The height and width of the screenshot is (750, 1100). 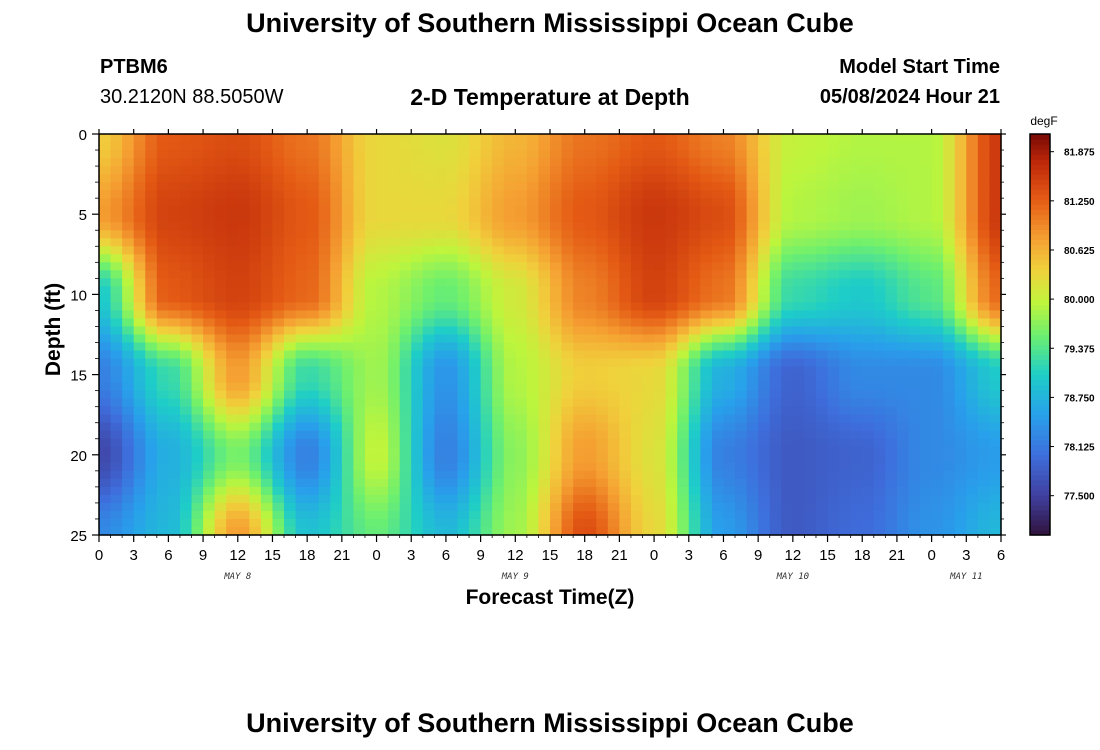 I want to click on x-tick-label: 0, so click(x=99, y=555).